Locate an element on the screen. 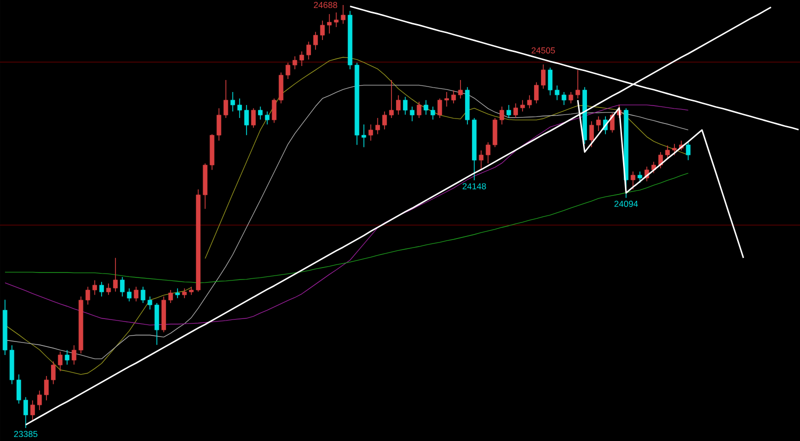  annotation: 24148 is located at coordinates (474, 186).